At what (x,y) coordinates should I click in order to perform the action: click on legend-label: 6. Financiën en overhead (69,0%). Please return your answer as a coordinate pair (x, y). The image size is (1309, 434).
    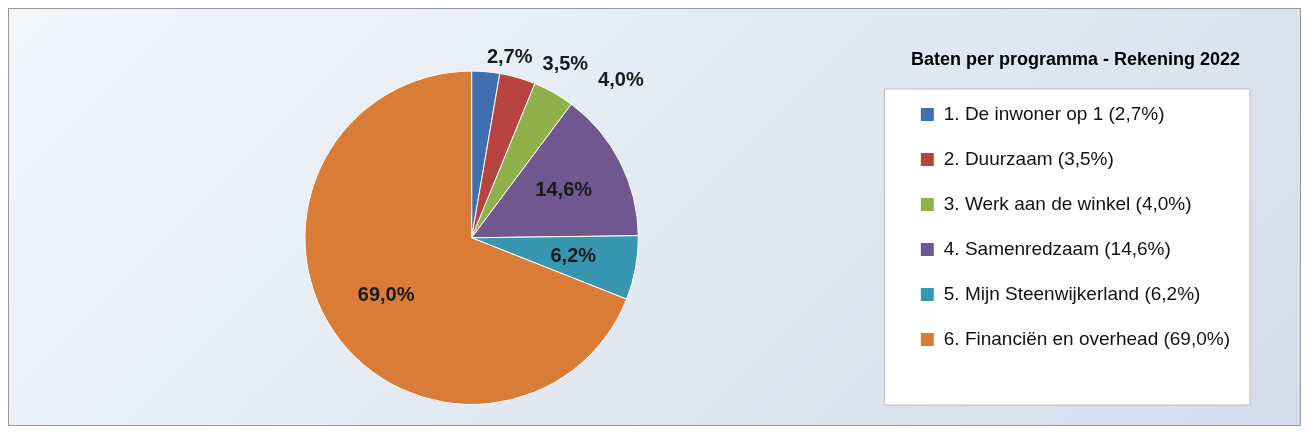
    Looking at the image, I should click on (1086, 338).